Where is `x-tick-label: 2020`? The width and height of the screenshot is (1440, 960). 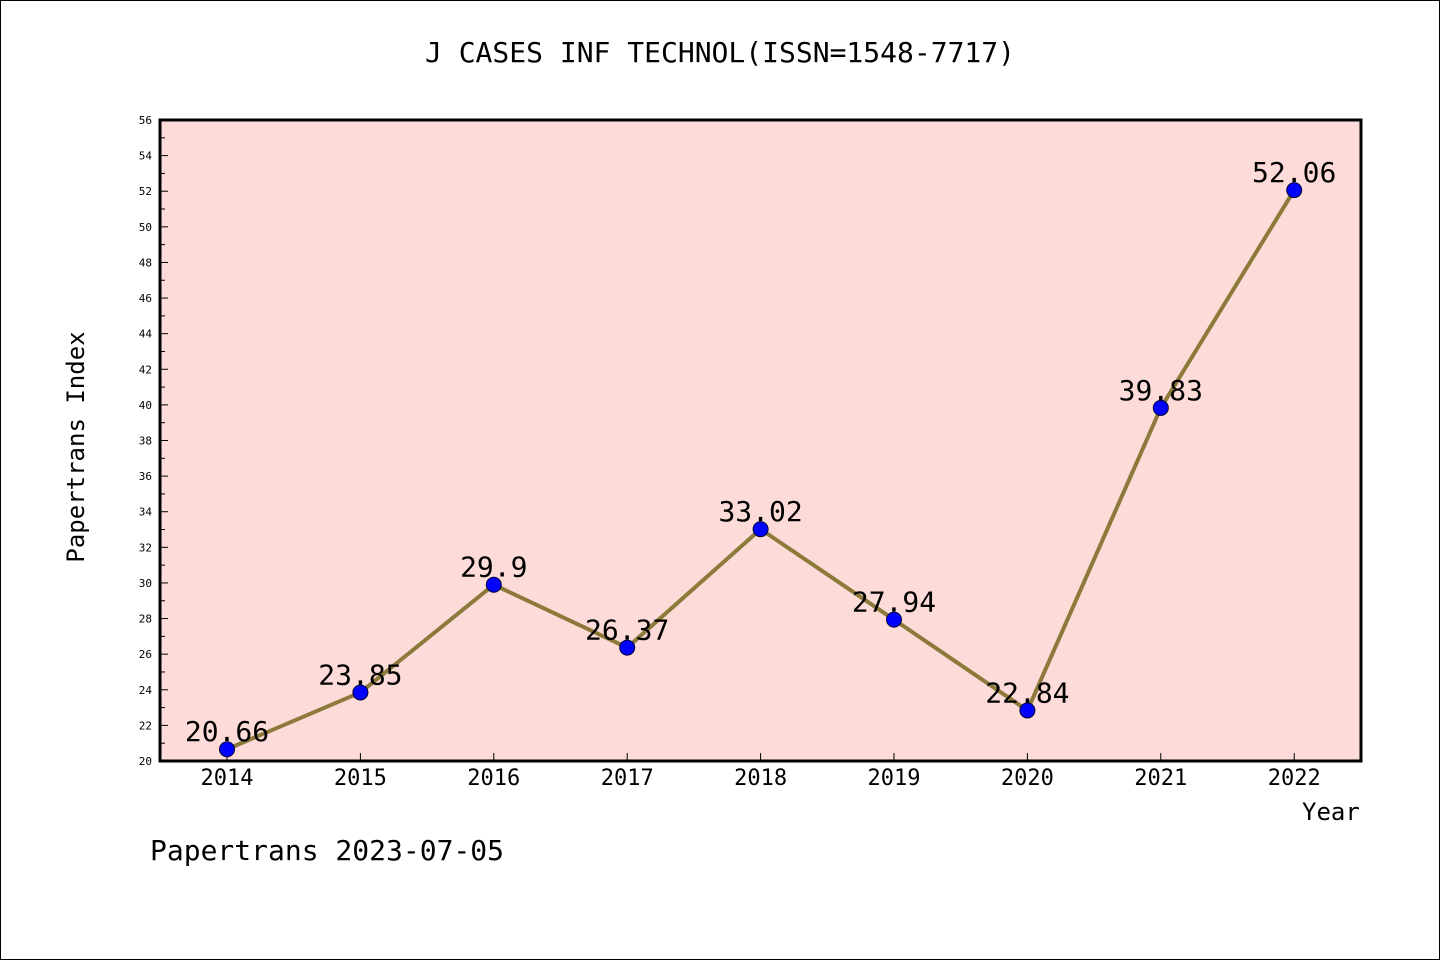 x-tick-label: 2020 is located at coordinates (1027, 778).